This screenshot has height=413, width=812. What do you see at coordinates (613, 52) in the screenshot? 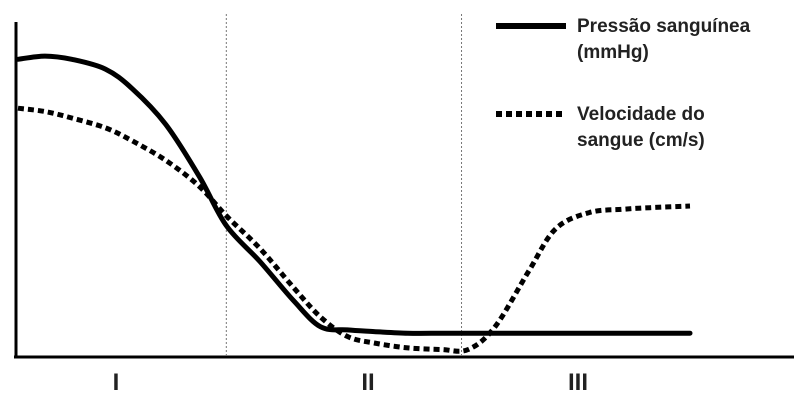
I see `legend-label-1-line2: (mmHg)` at bounding box center [613, 52].